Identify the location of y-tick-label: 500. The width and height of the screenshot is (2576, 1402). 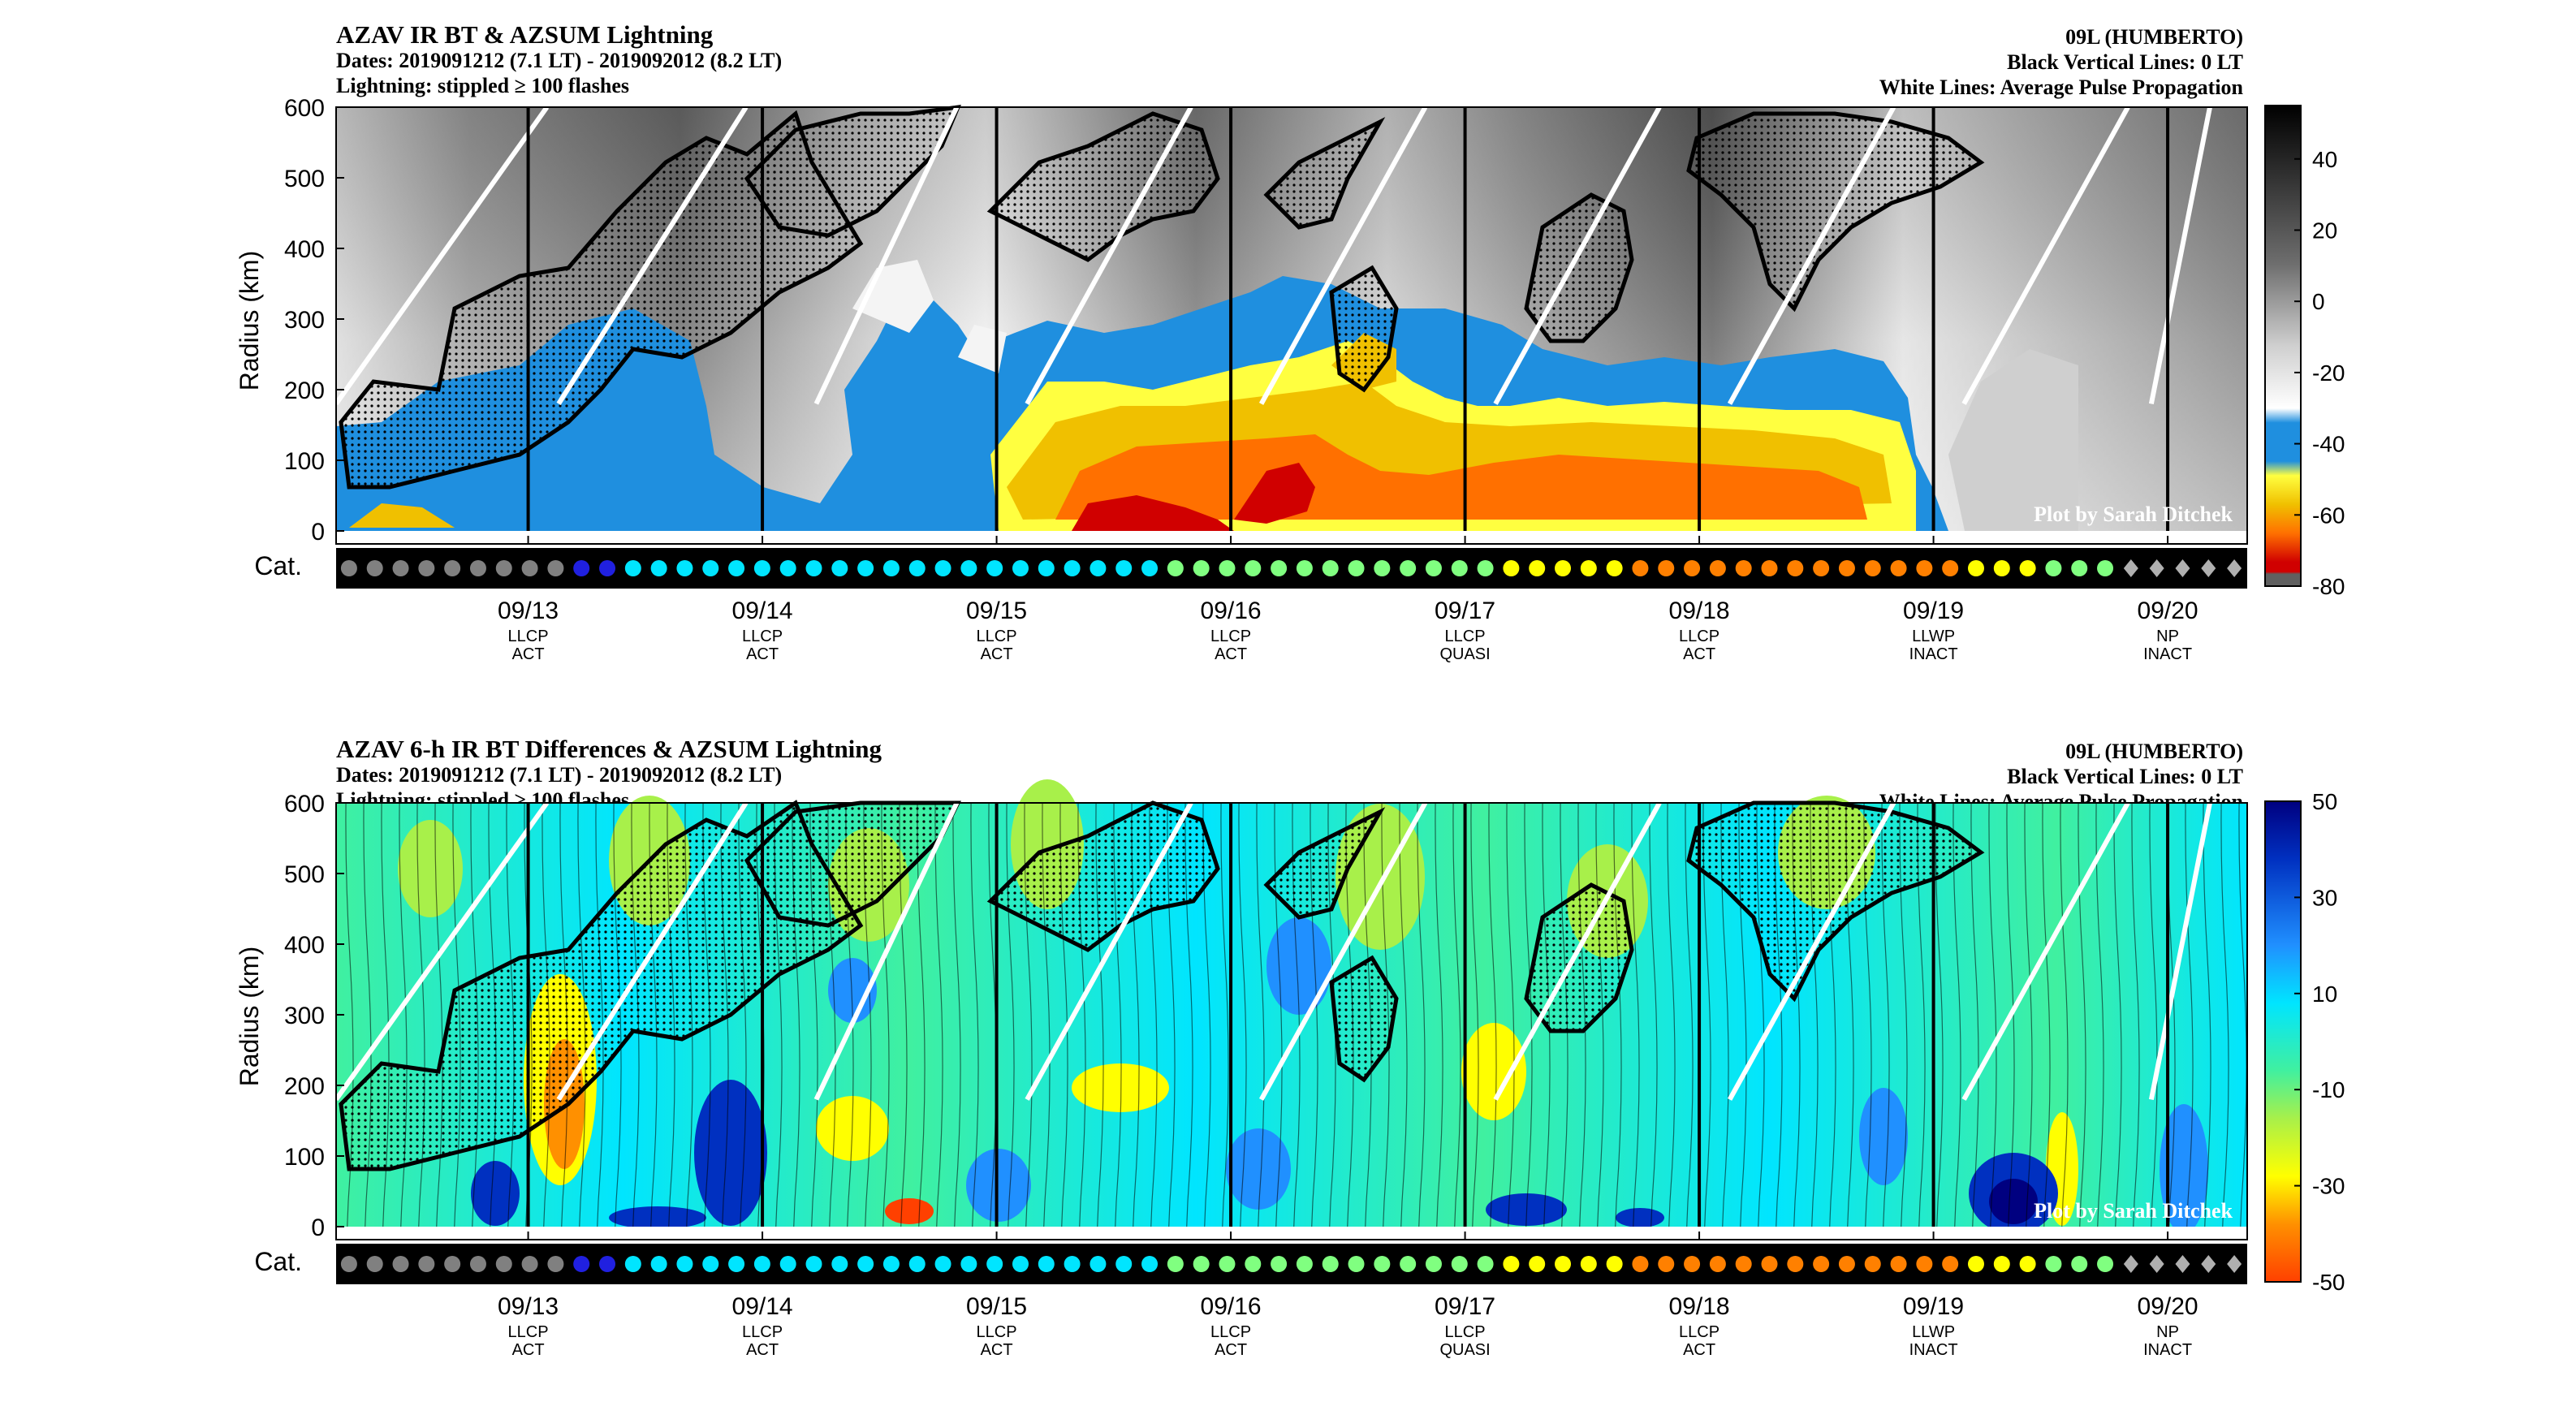
(304, 179).